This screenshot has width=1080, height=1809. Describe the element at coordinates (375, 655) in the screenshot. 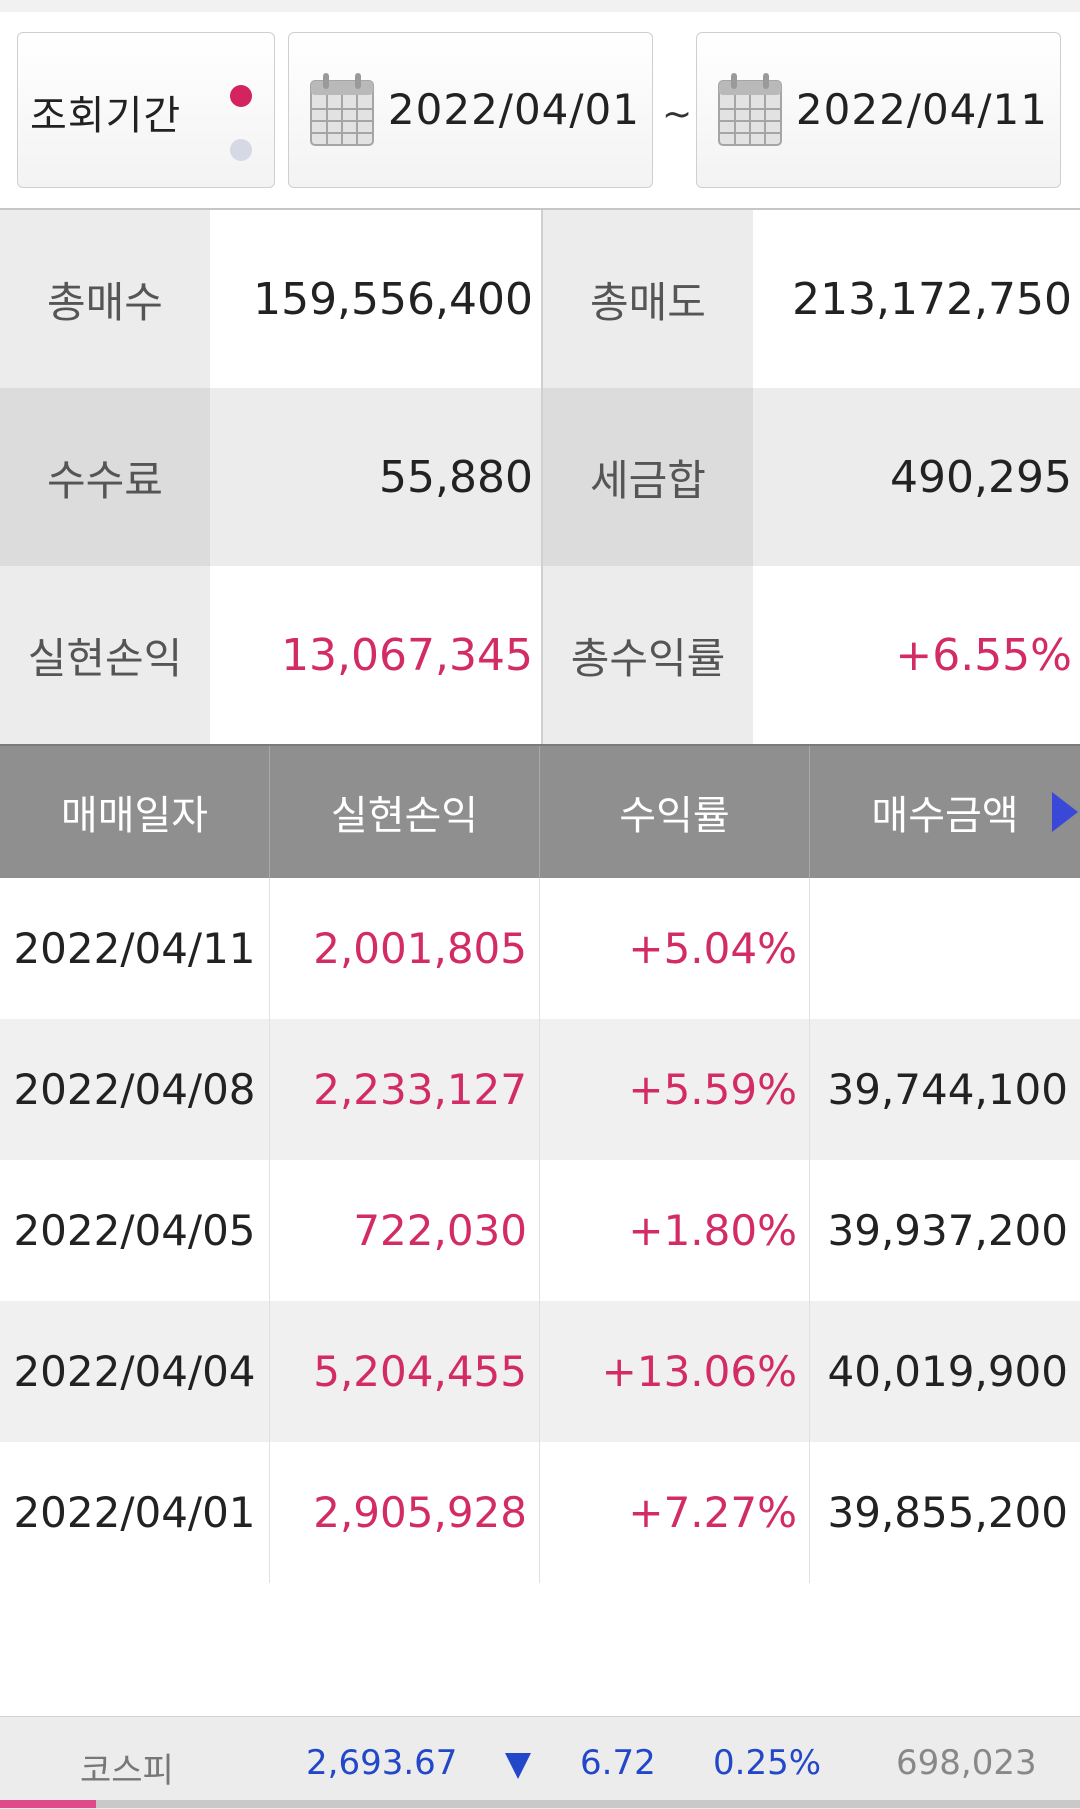

I see `realized-pnl-value: 13,067,345` at that location.